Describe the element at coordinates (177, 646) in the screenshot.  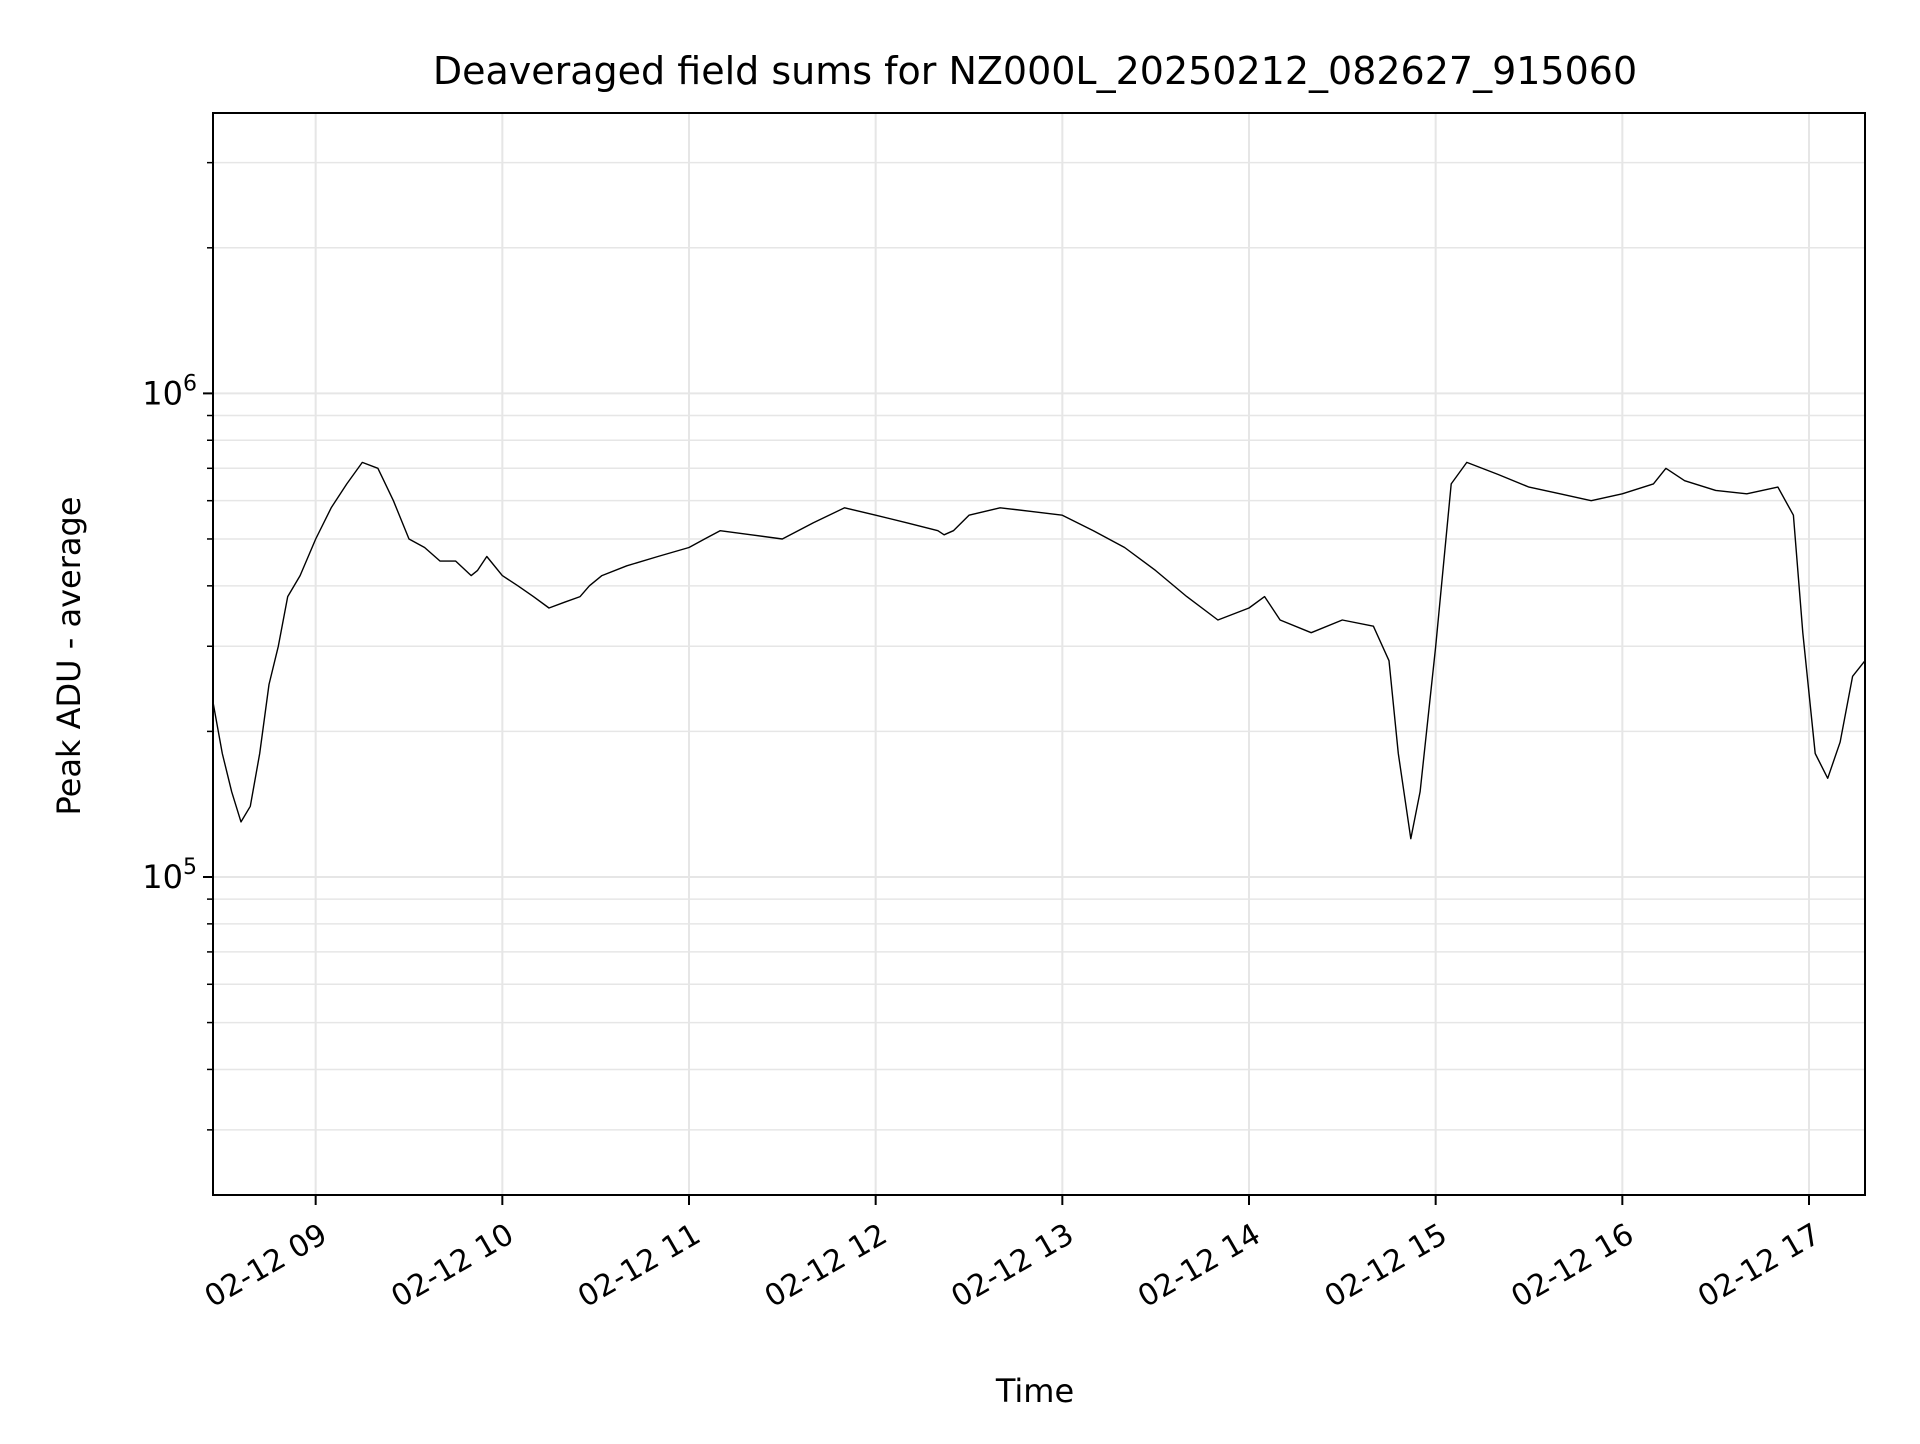
I see `y-axis-ticks: 105 106` at that location.